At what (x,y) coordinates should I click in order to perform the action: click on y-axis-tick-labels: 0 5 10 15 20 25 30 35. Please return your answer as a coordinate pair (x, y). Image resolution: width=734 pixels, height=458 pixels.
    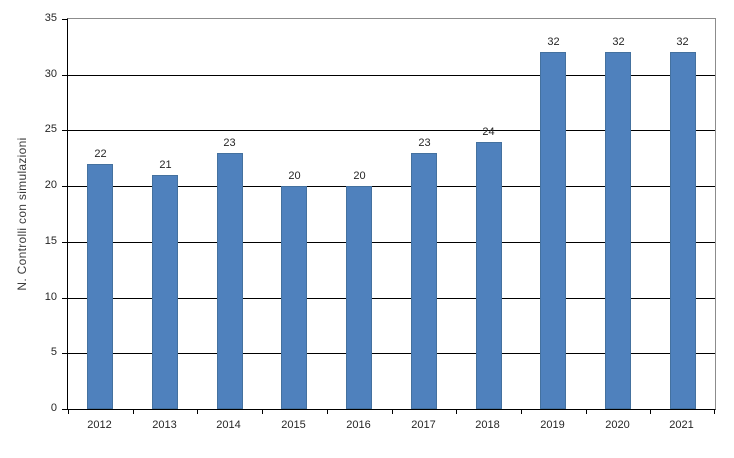
    Looking at the image, I should click on (28, 213).